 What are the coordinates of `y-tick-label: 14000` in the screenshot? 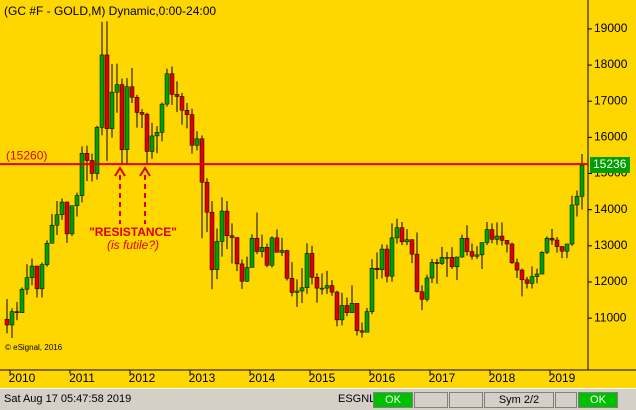 It's located at (611, 209).